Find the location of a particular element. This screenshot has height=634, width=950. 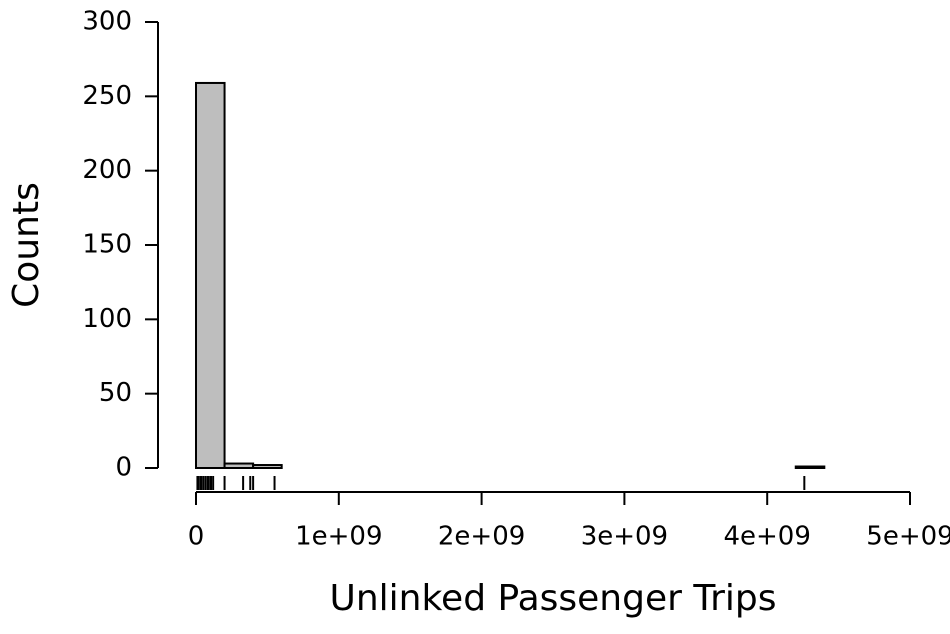

x-tick-label: 4e+09 is located at coordinates (766, 537).